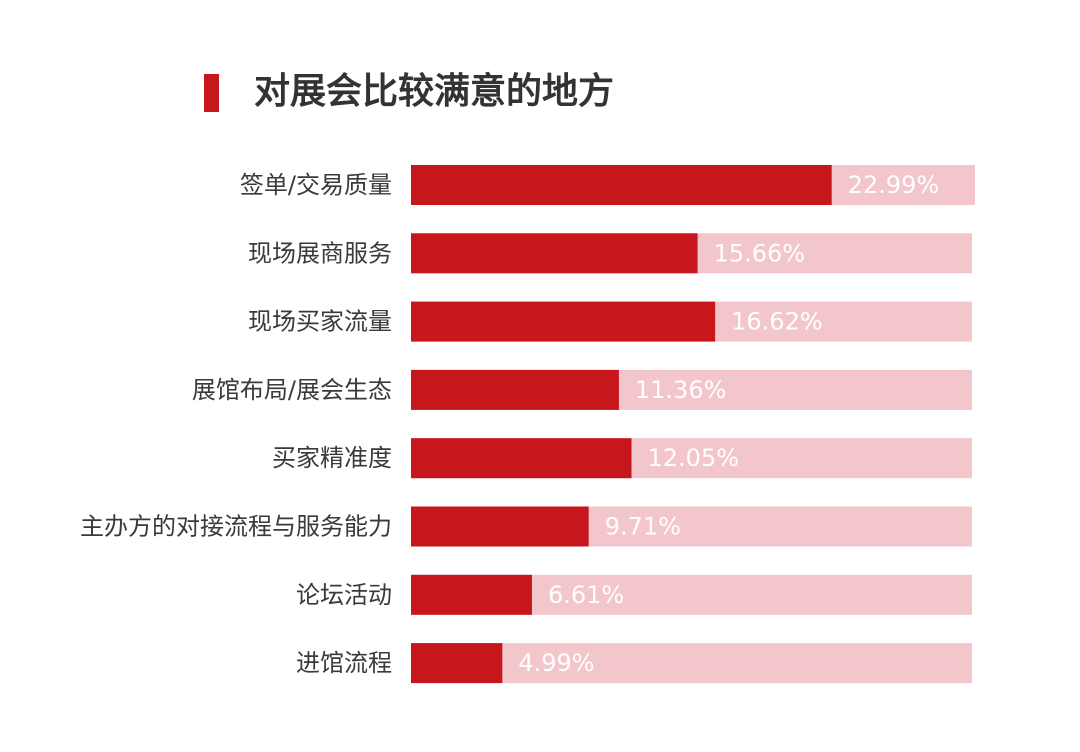 The width and height of the screenshot is (1080, 752). Describe the element at coordinates (434, 91) in the screenshot. I see `chart-title: 对展会比较满意的地方` at that location.